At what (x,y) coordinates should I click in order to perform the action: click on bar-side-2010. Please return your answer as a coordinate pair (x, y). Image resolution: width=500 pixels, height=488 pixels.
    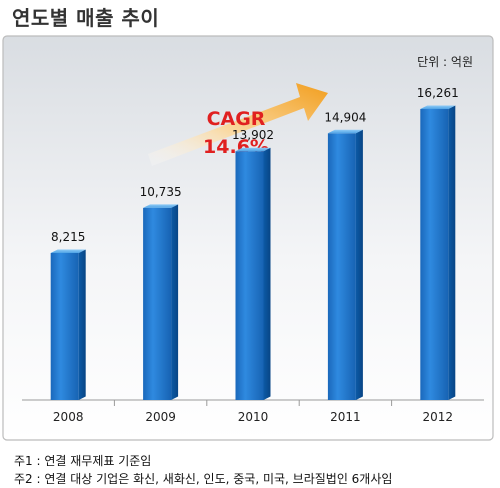
    Looking at the image, I should click on (267, 273).